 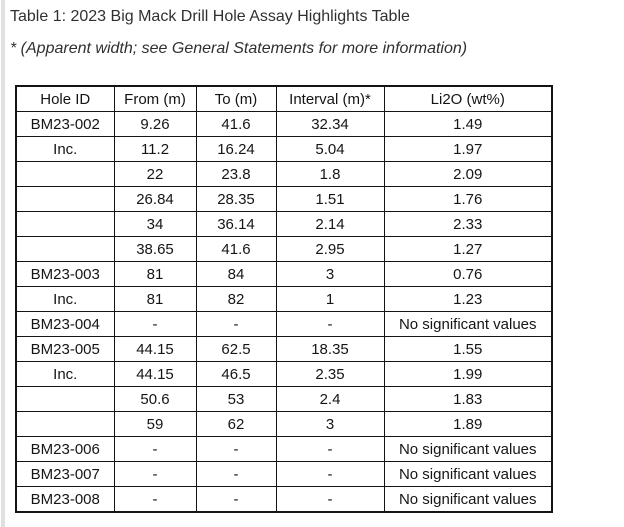 What do you see at coordinates (330, 249) in the screenshot?
I see `table-cell: 2.95` at bounding box center [330, 249].